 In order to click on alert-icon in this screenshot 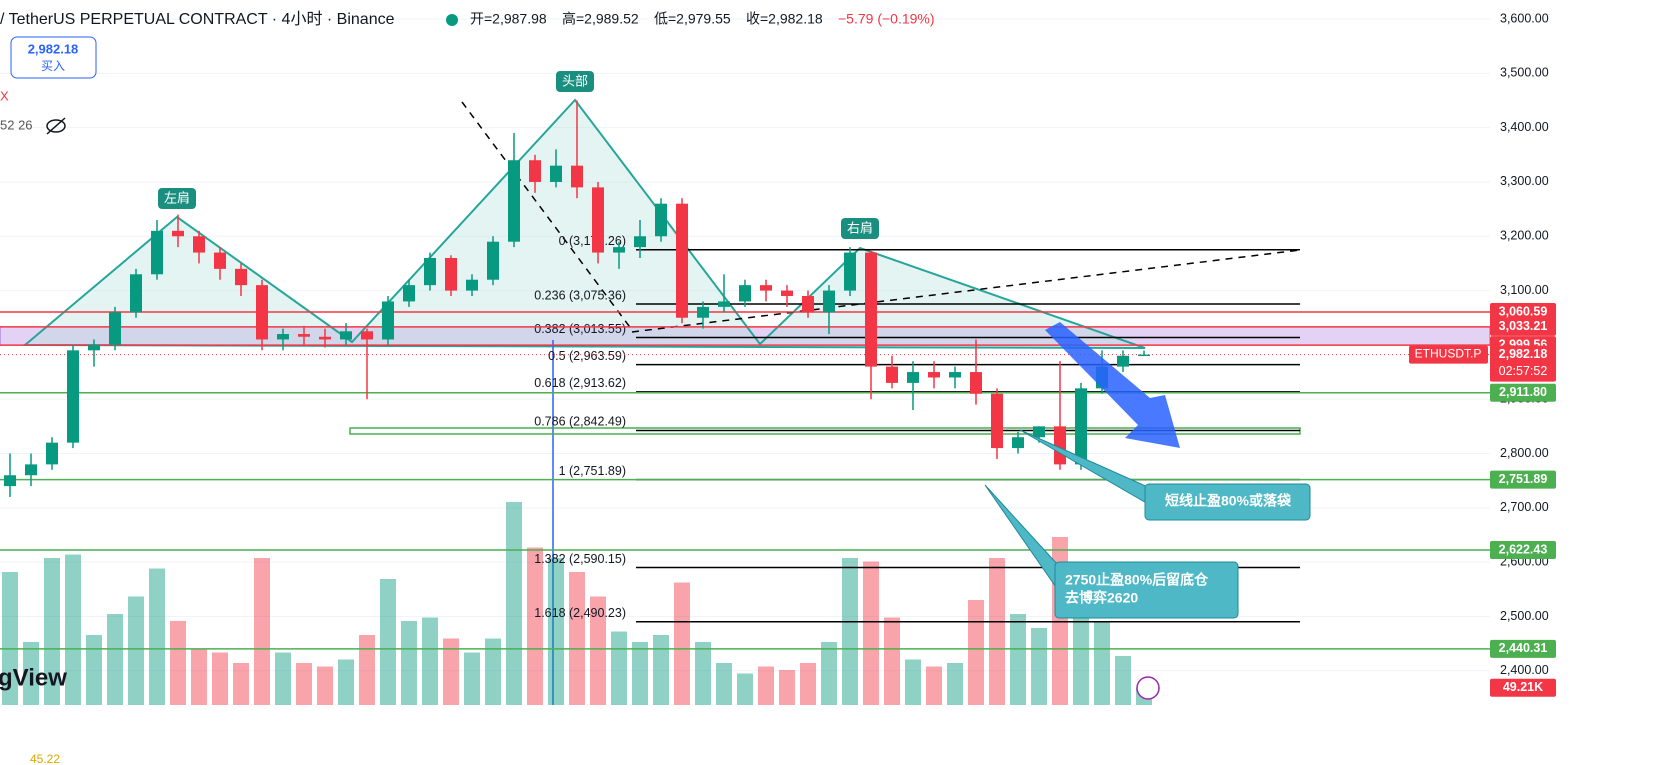, I will do `click(1148, 688)`.